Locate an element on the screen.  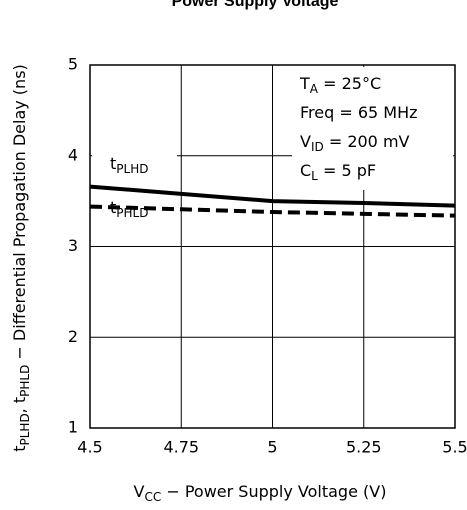
y-tick-label: 5 is located at coordinates (73, 64).